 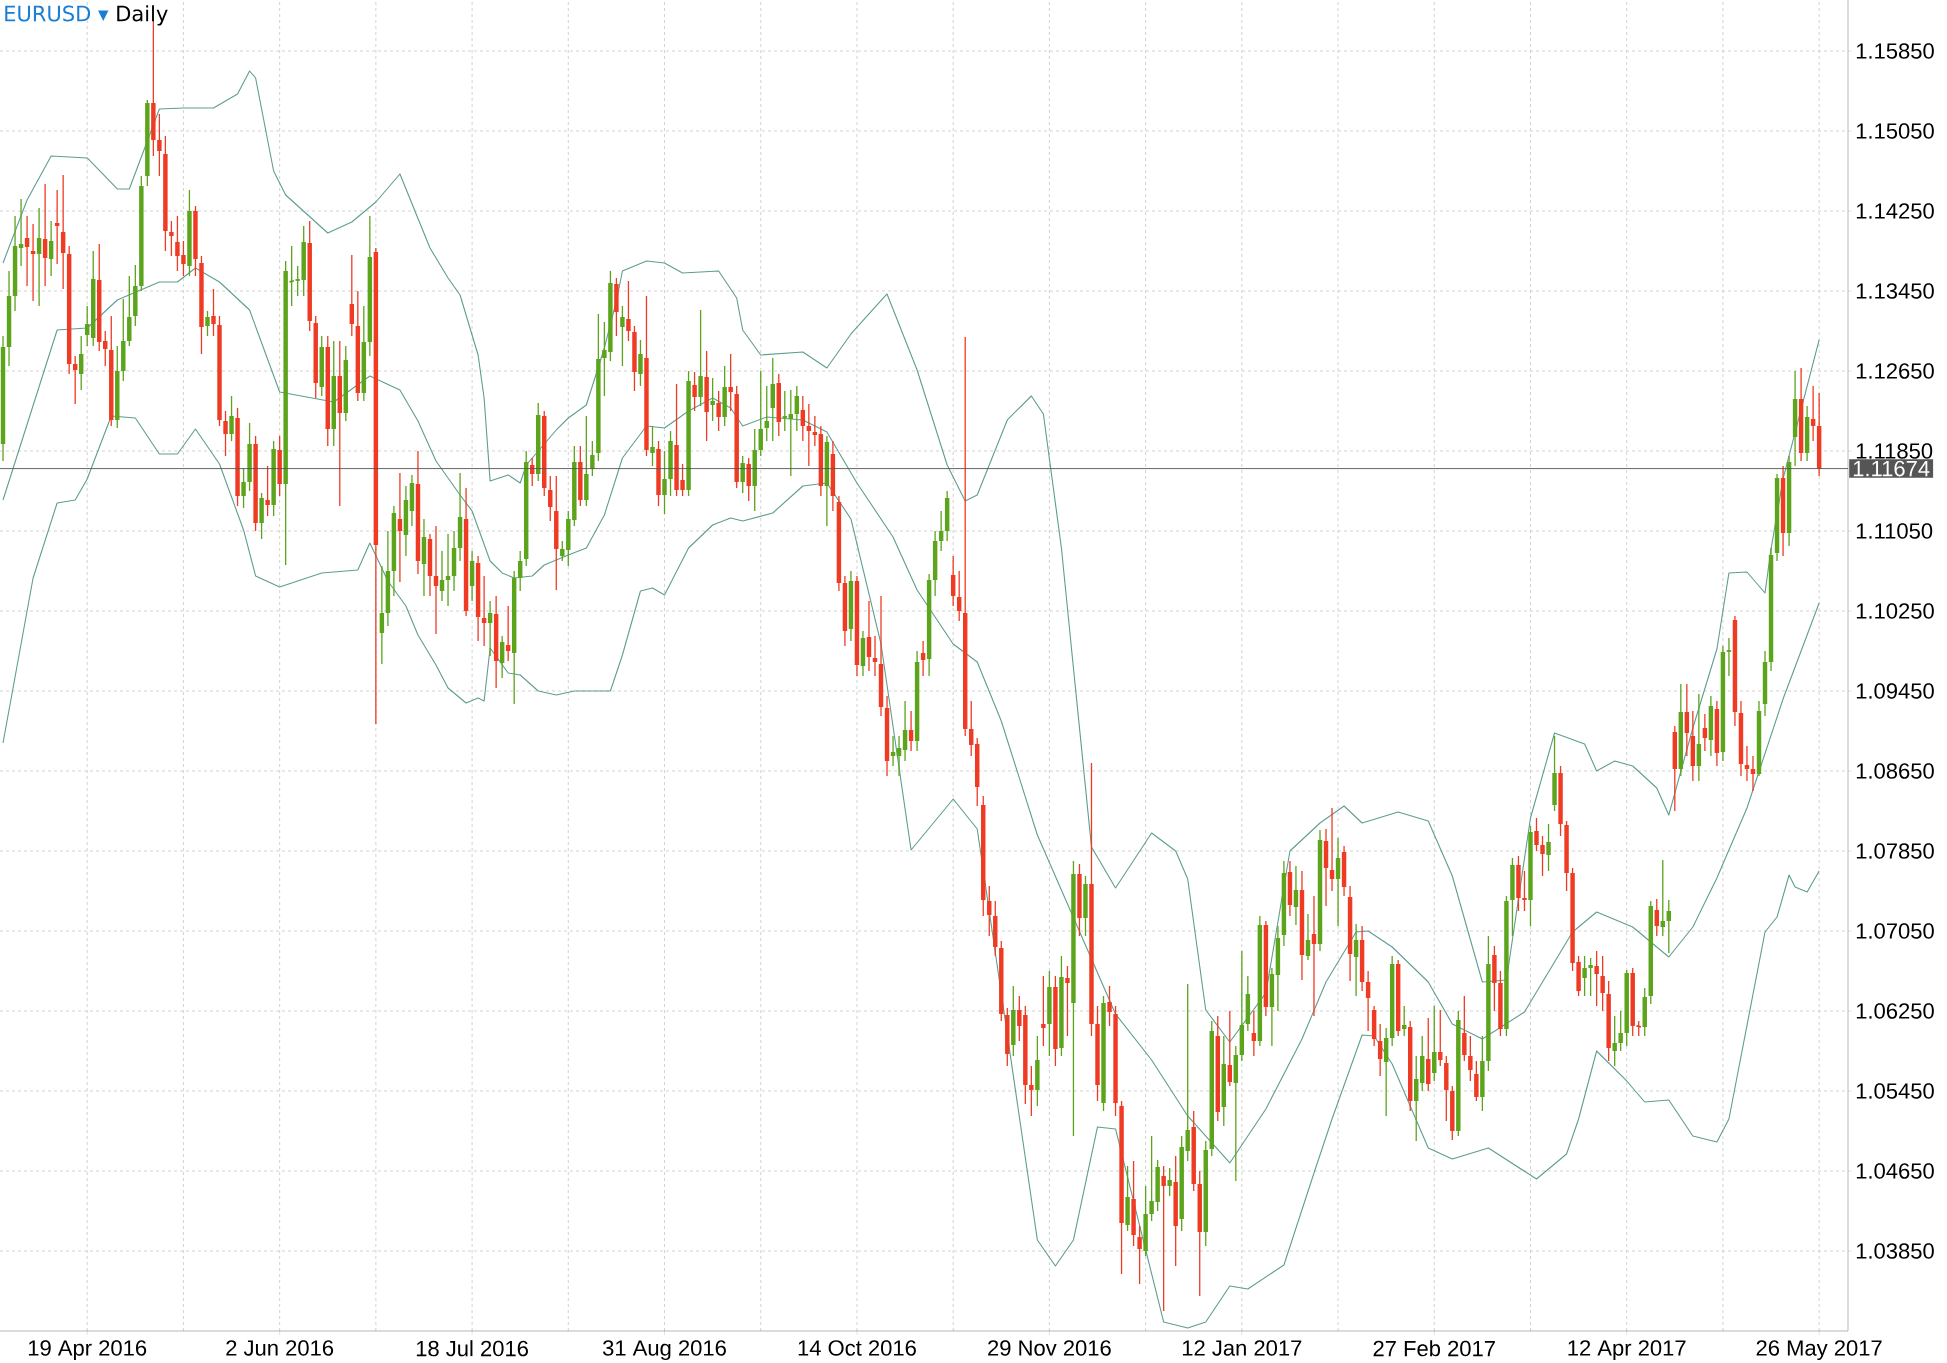 I want to click on y-tick-label: 1.14250, so click(x=1895, y=211).